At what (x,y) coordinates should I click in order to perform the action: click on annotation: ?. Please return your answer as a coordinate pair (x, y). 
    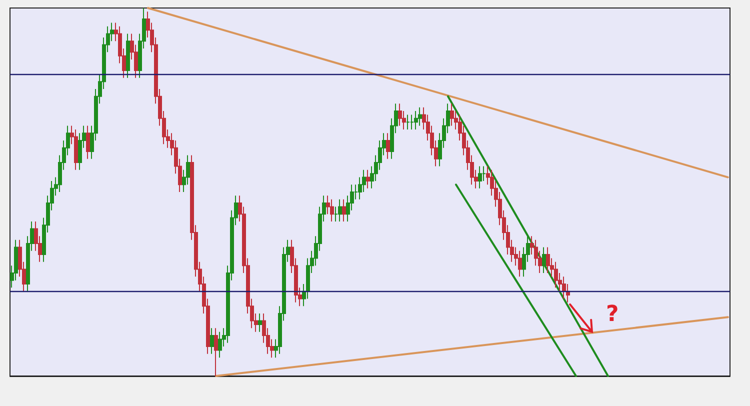
    Looking at the image, I should click on (612, 314).